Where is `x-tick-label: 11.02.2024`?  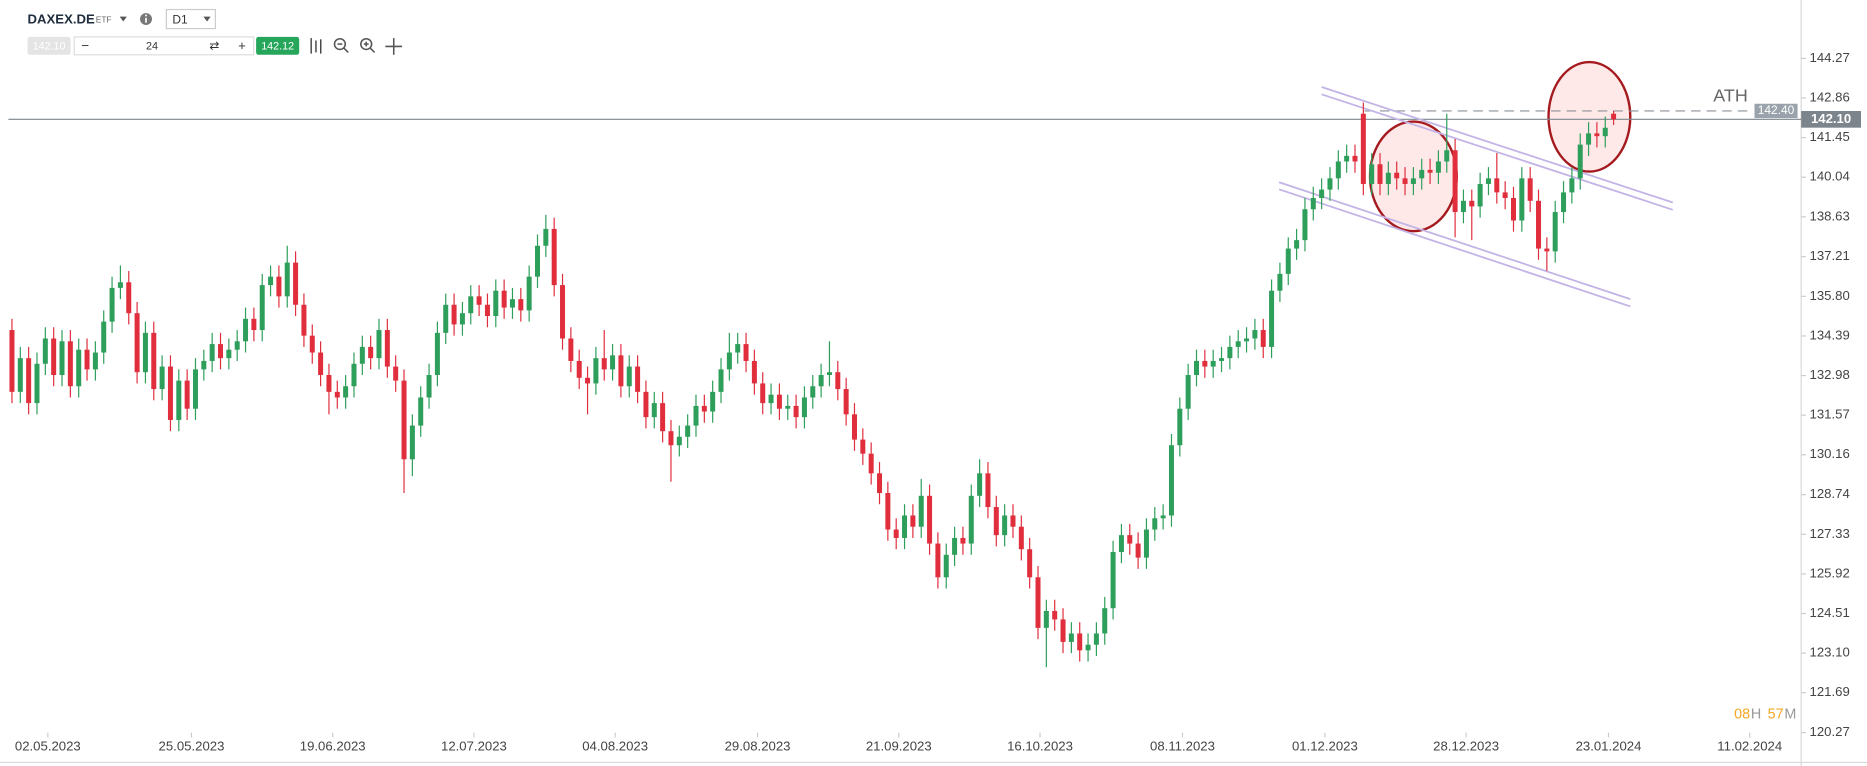
x-tick-label: 11.02.2024 is located at coordinates (1749, 745).